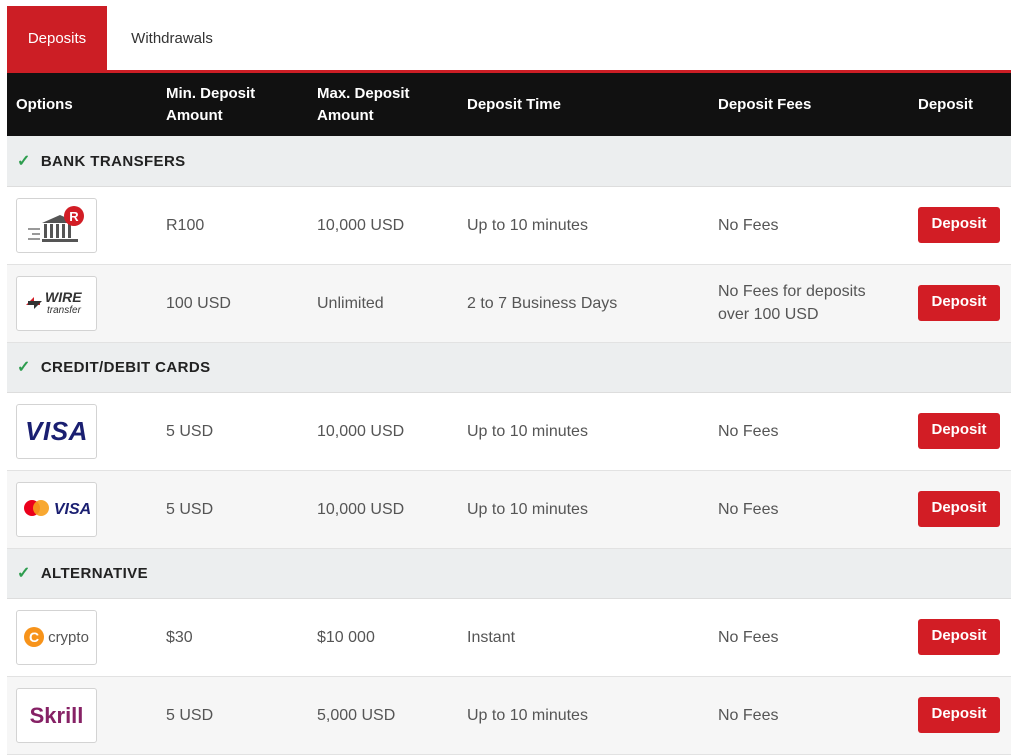 The width and height of the screenshot is (1024, 755). I want to click on bank-transfer-logo: R, so click(56, 225).